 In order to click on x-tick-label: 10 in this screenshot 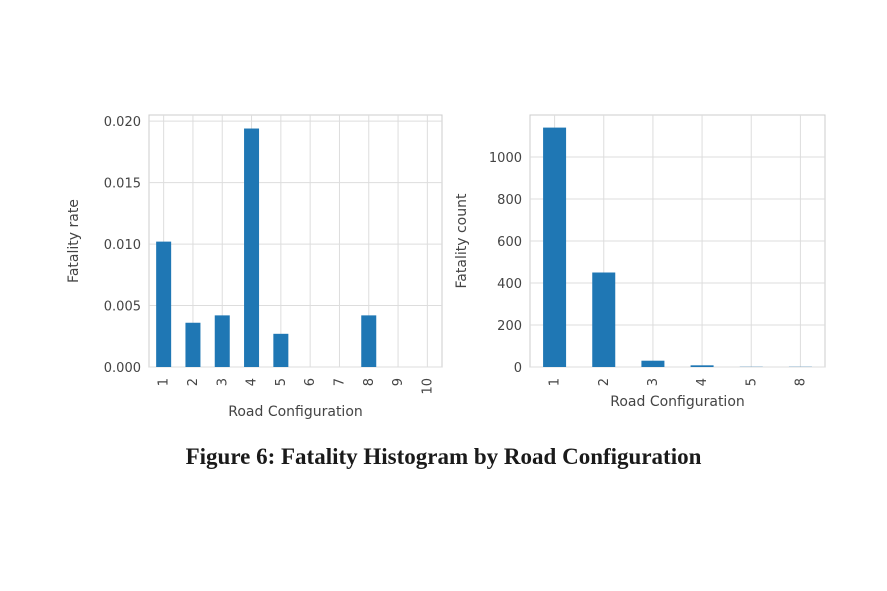, I will do `click(427, 386)`.